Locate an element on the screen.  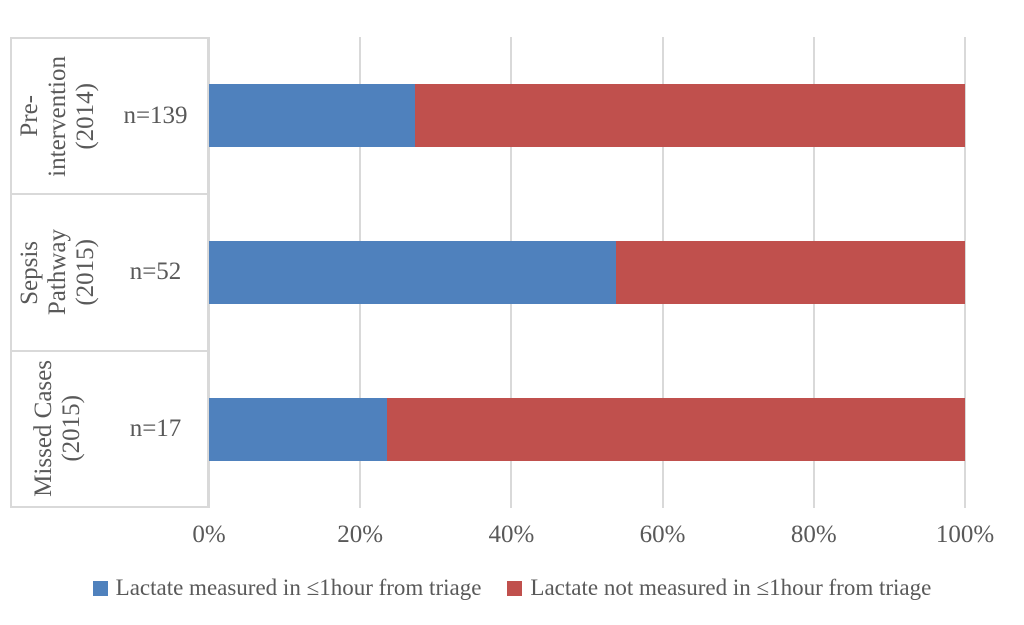
legend-swatch-measured is located at coordinates (100, 588).